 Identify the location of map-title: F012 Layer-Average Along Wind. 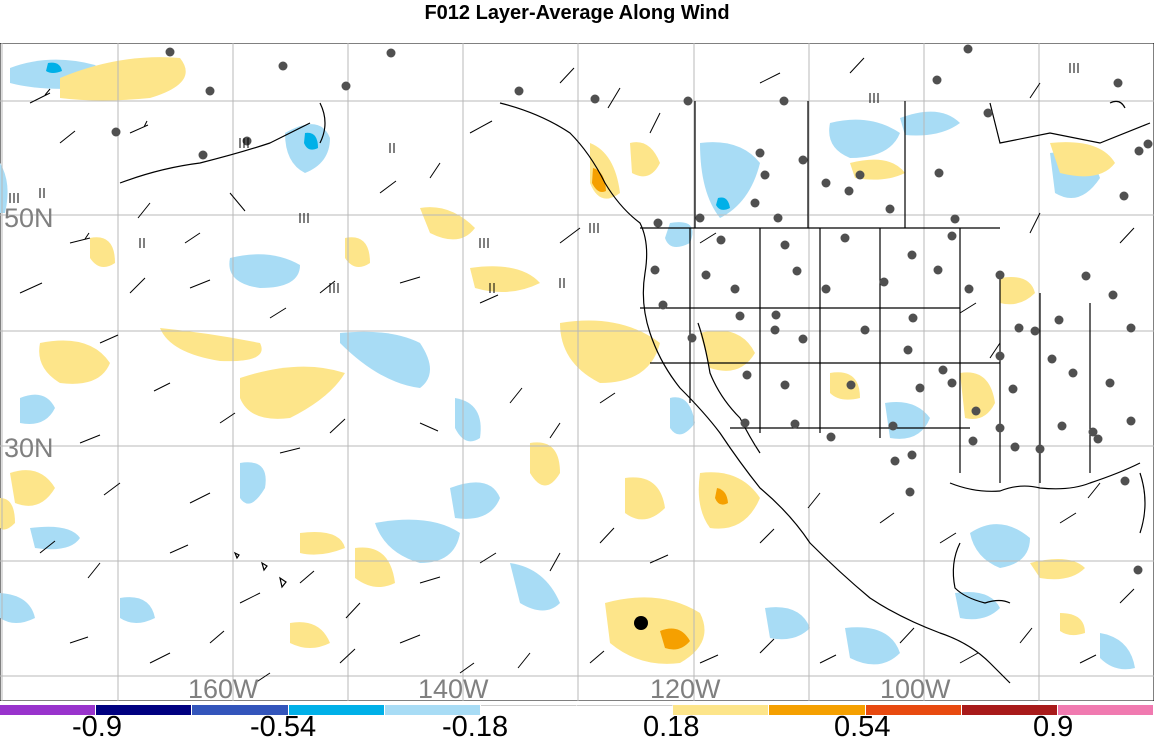
(577, 13).